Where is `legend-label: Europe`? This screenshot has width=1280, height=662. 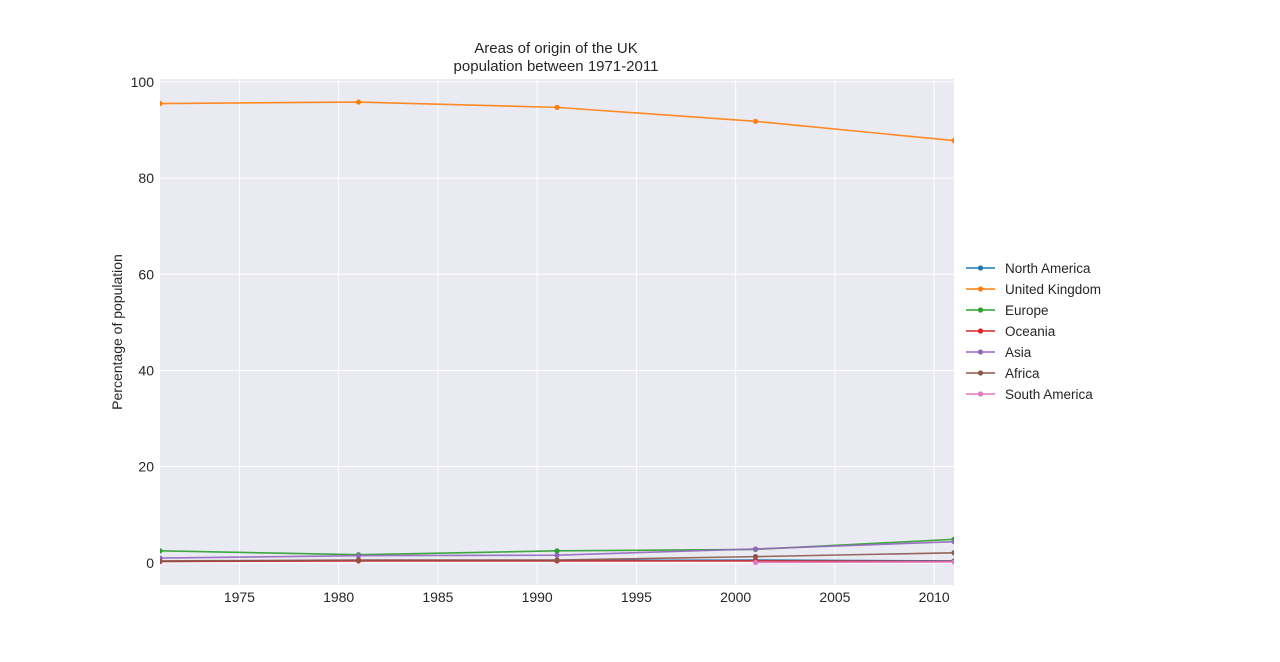 legend-label: Europe is located at coordinates (1027, 310).